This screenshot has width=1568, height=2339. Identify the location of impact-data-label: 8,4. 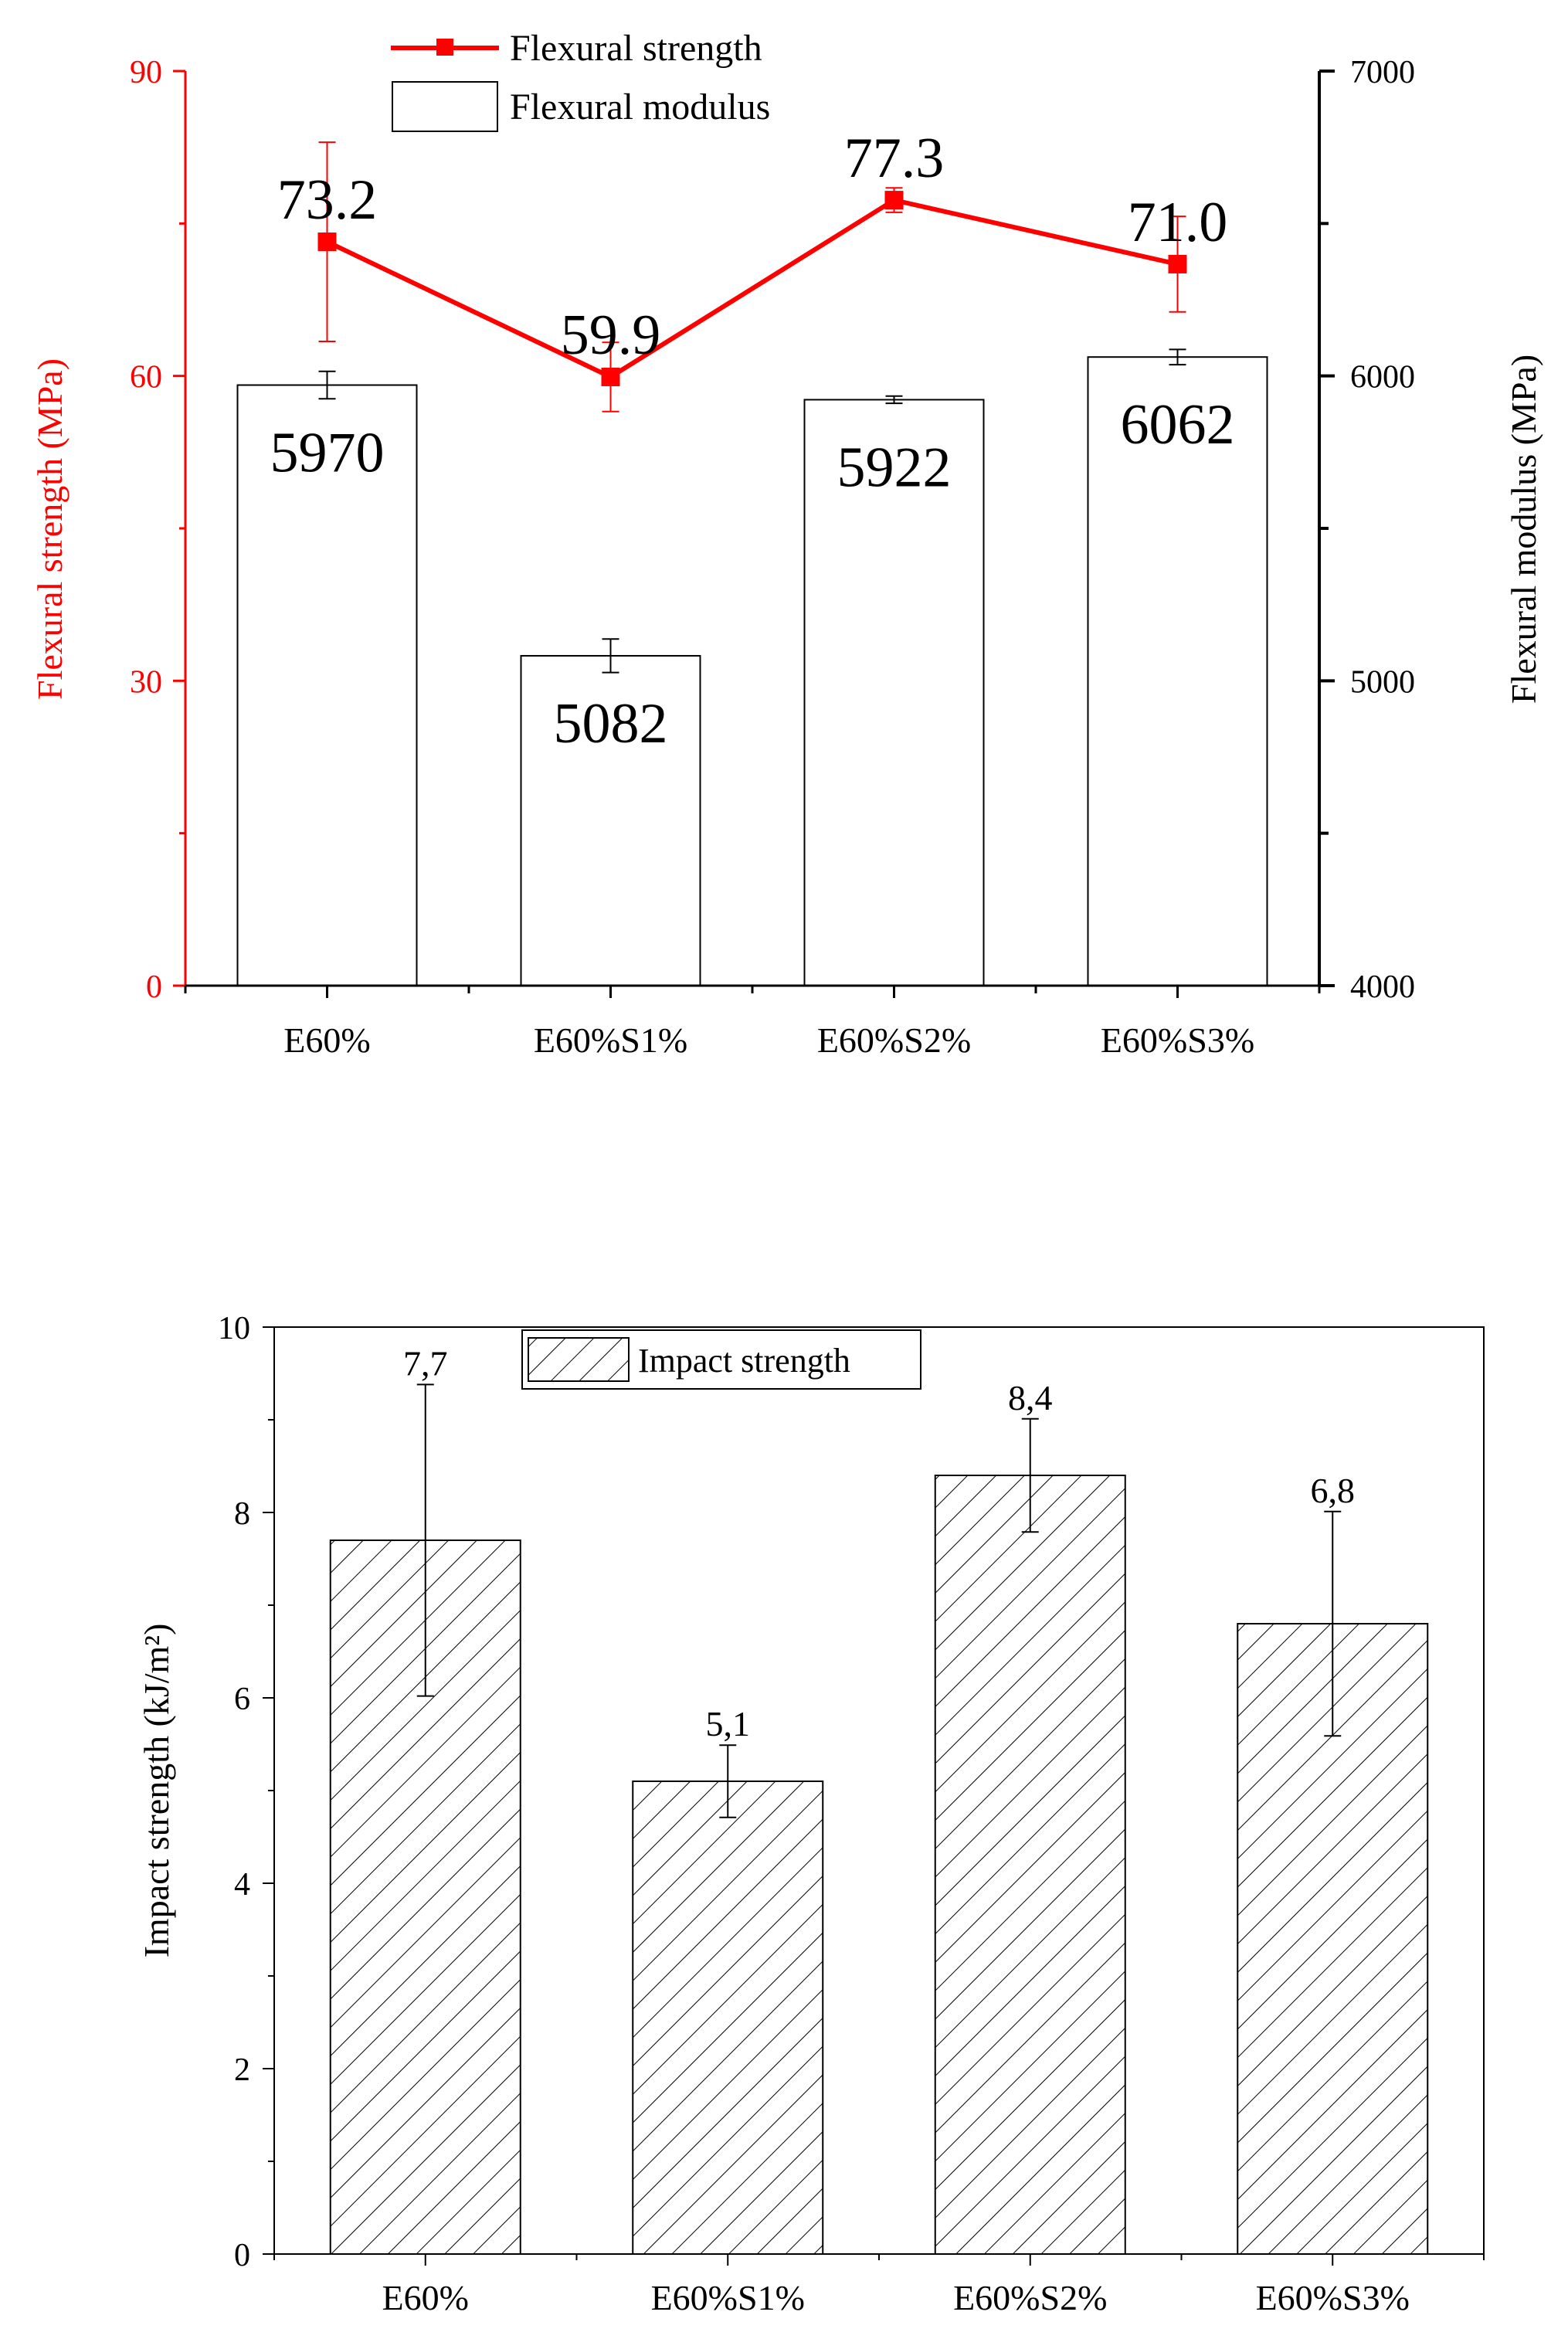
(1030, 1397).